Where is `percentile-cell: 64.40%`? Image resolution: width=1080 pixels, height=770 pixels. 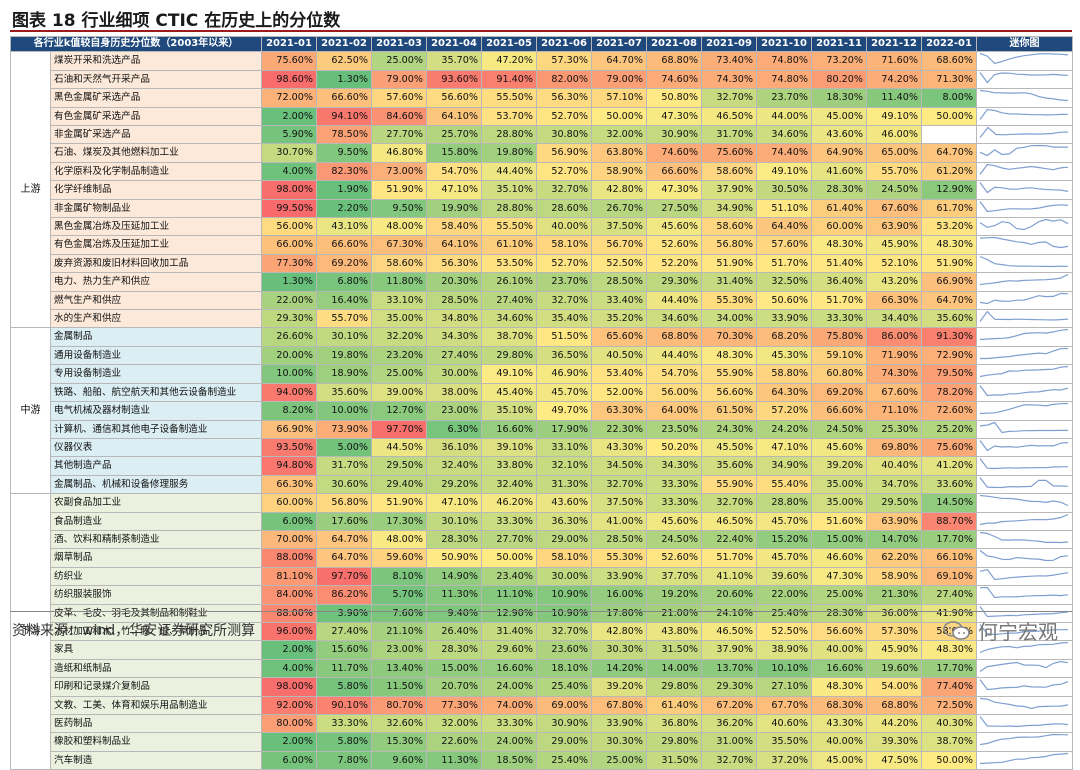 percentile-cell: 64.40% is located at coordinates (784, 227).